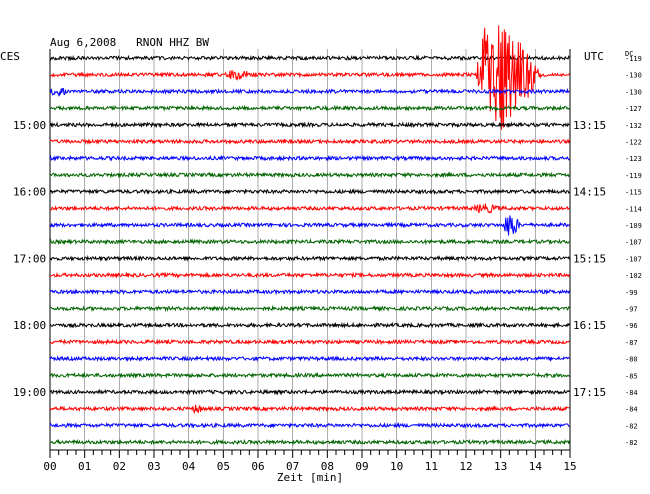  What do you see at coordinates (327, 466) in the screenshot?
I see `x-tick-label: 08` at bounding box center [327, 466].